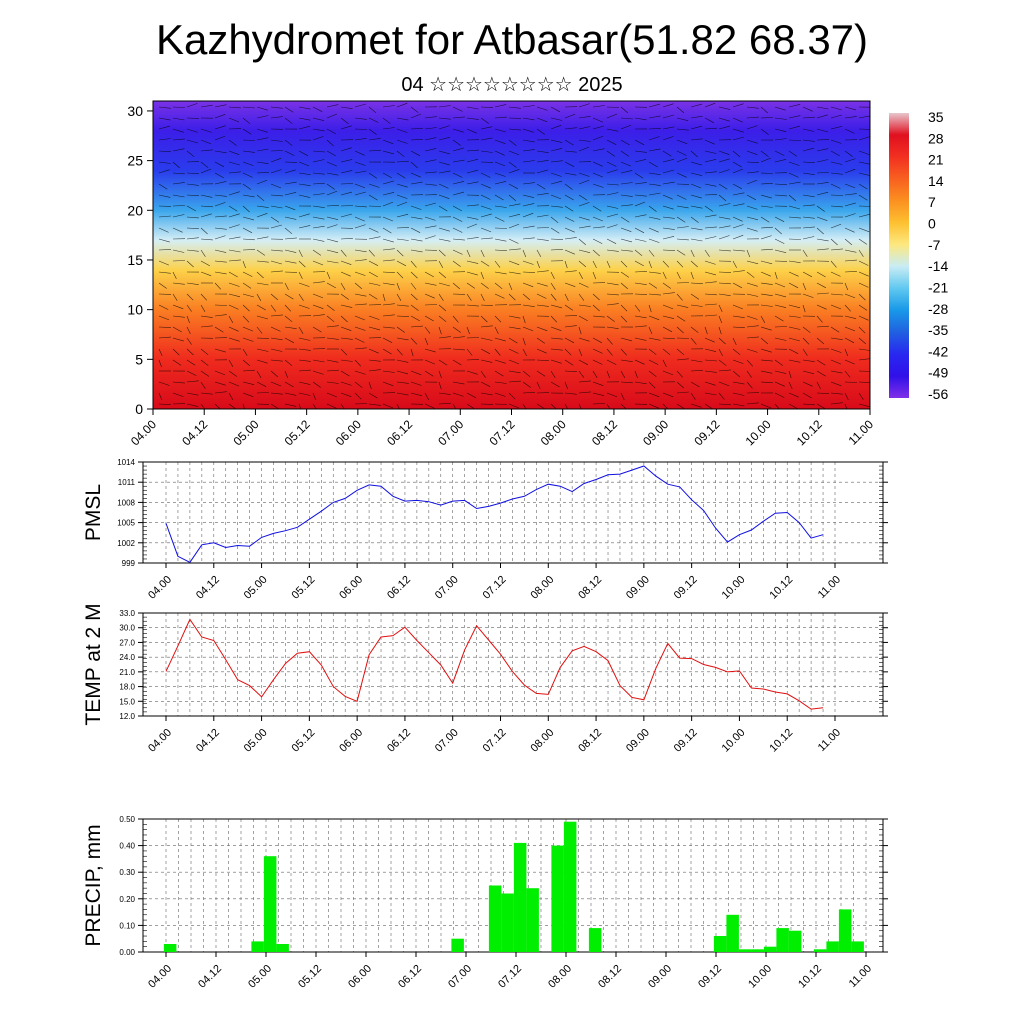 The height and width of the screenshot is (1024, 1024). Describe the element at coordinates (710, 977) in the screenshot. I see `x-tick-label: 09.12` at that location.